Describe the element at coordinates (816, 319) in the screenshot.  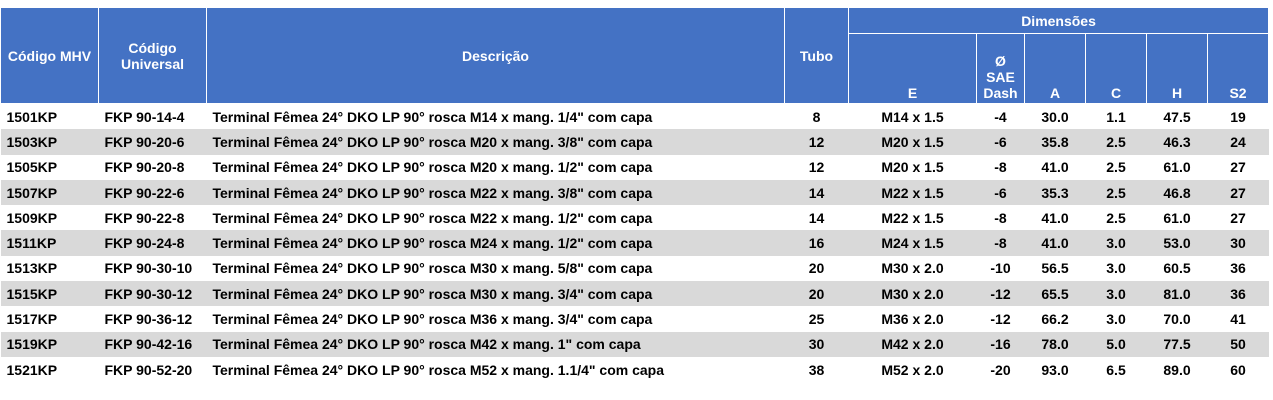
I see `cell-tubo: 25` at that location.